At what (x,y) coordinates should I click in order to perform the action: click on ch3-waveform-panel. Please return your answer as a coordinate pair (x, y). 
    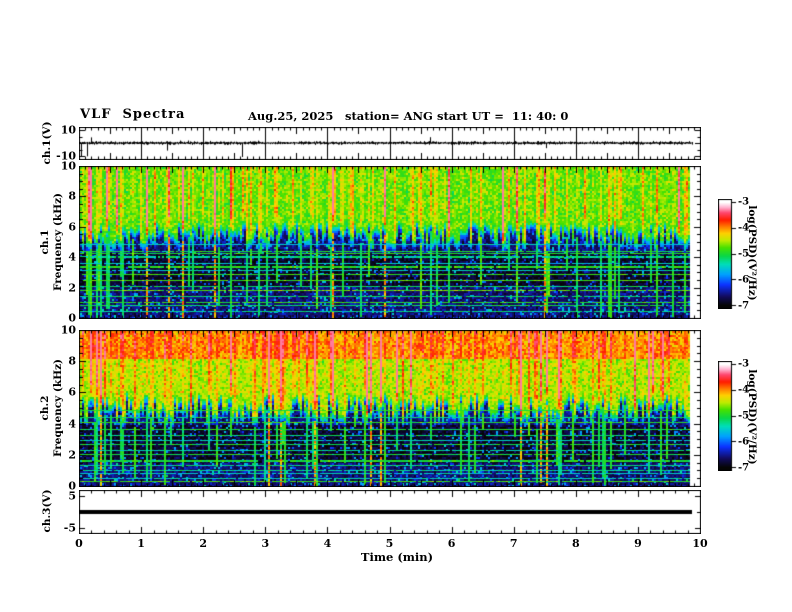
    Looking at the image, I should click on (390, 512).